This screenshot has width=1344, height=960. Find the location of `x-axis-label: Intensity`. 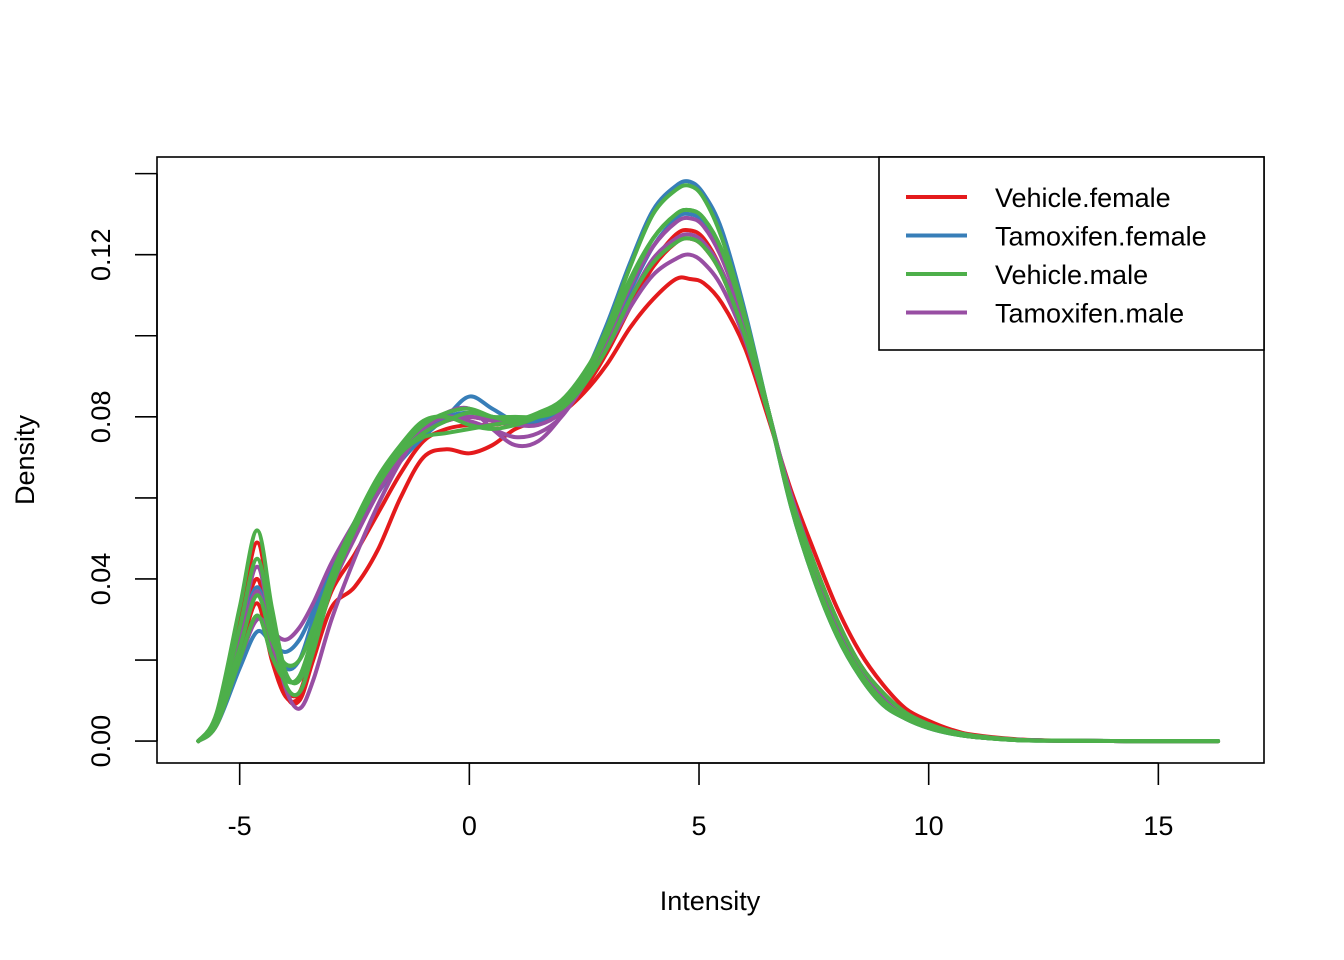

x-axis-label: Intensity is located at coordinates (710, 901).